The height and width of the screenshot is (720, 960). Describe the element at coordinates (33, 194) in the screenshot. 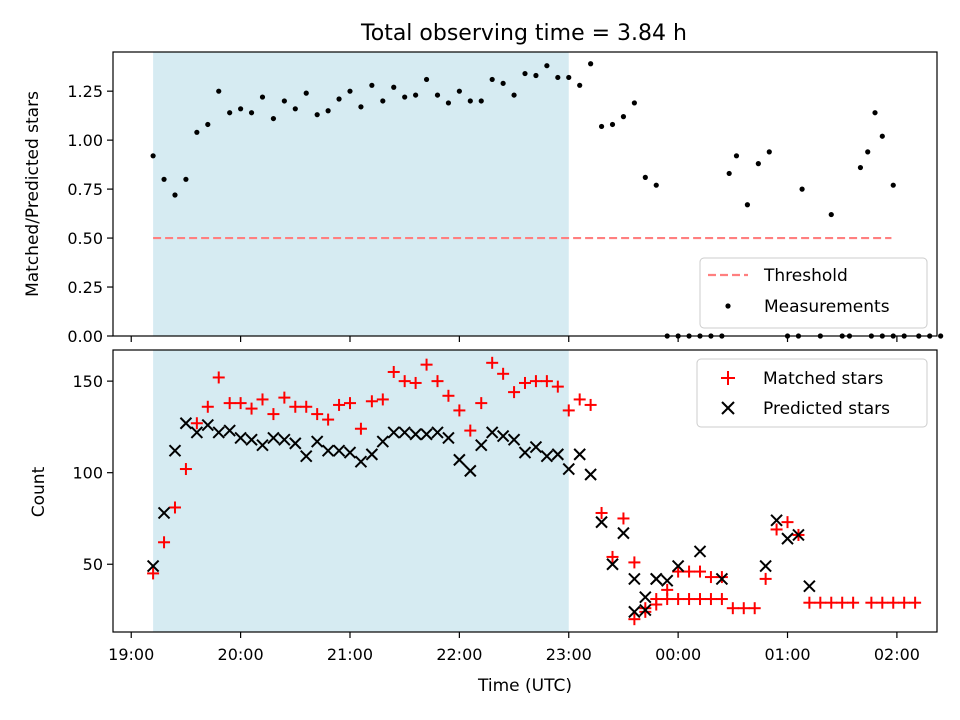

I see `ratio-y-axis-label: Matched/Predicted stars` at that location.